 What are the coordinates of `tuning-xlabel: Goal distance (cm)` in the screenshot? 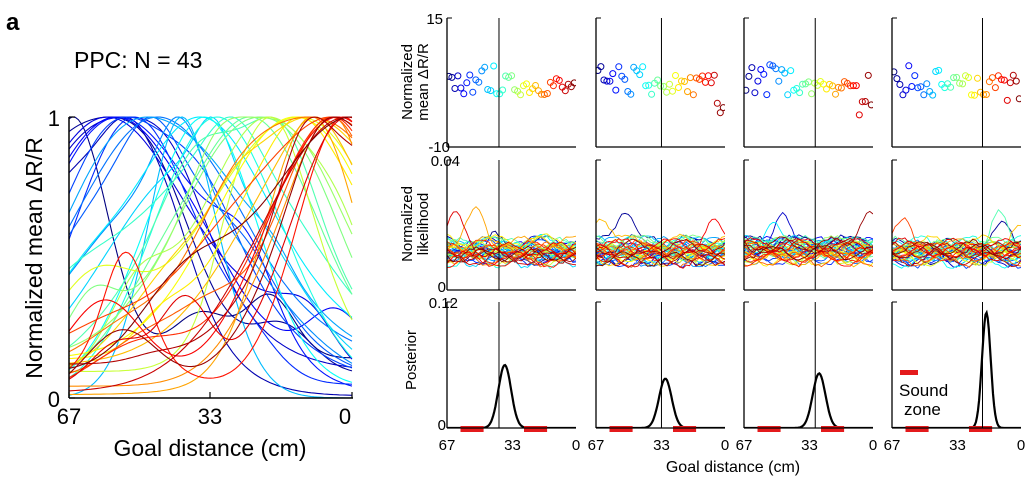 It's located at (209, 448).